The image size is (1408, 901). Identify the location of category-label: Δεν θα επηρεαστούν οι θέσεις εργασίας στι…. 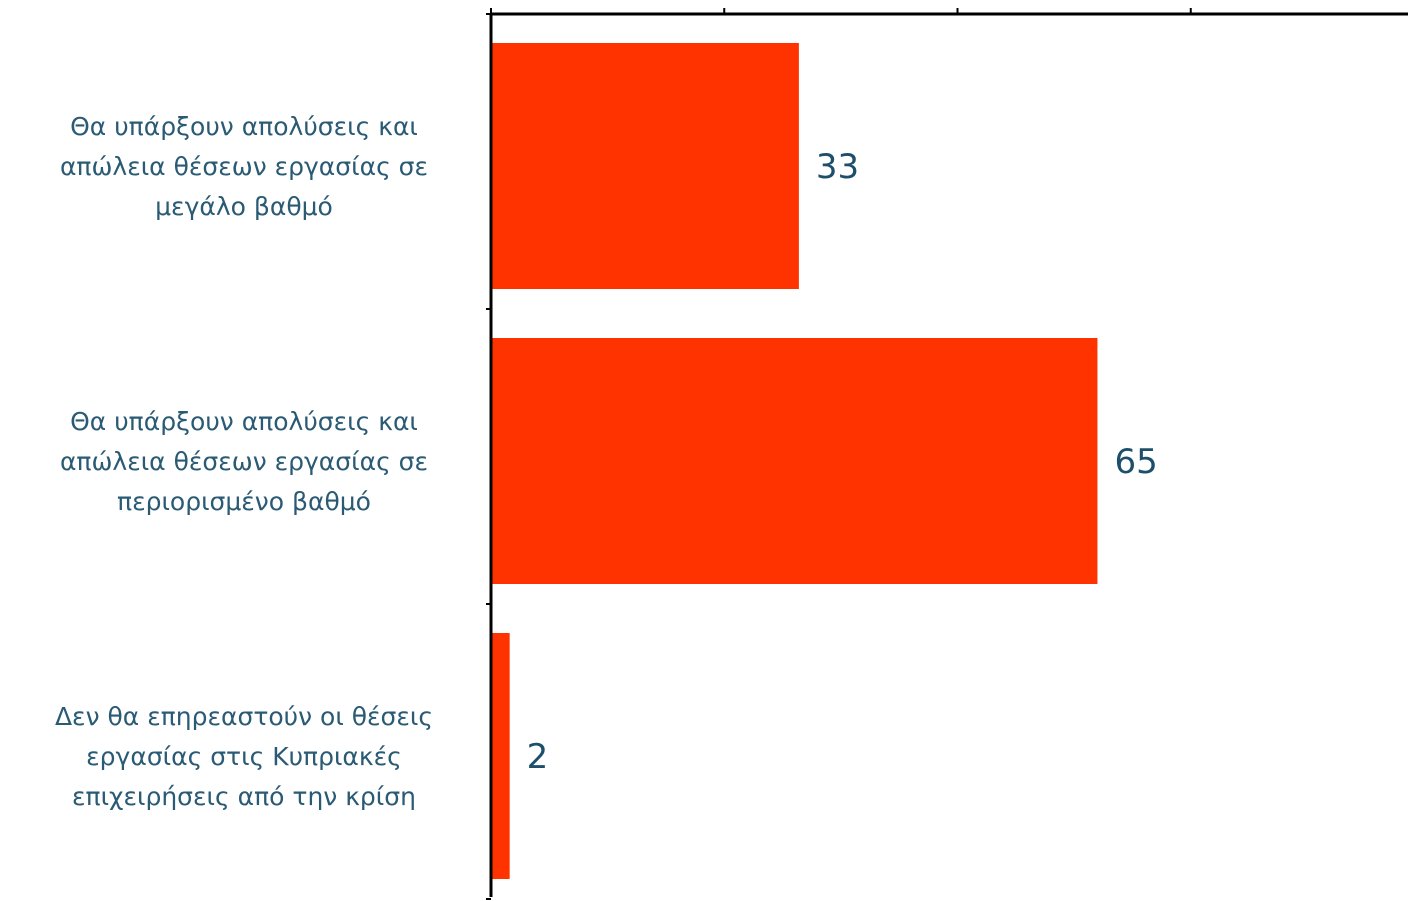
(244, 756).